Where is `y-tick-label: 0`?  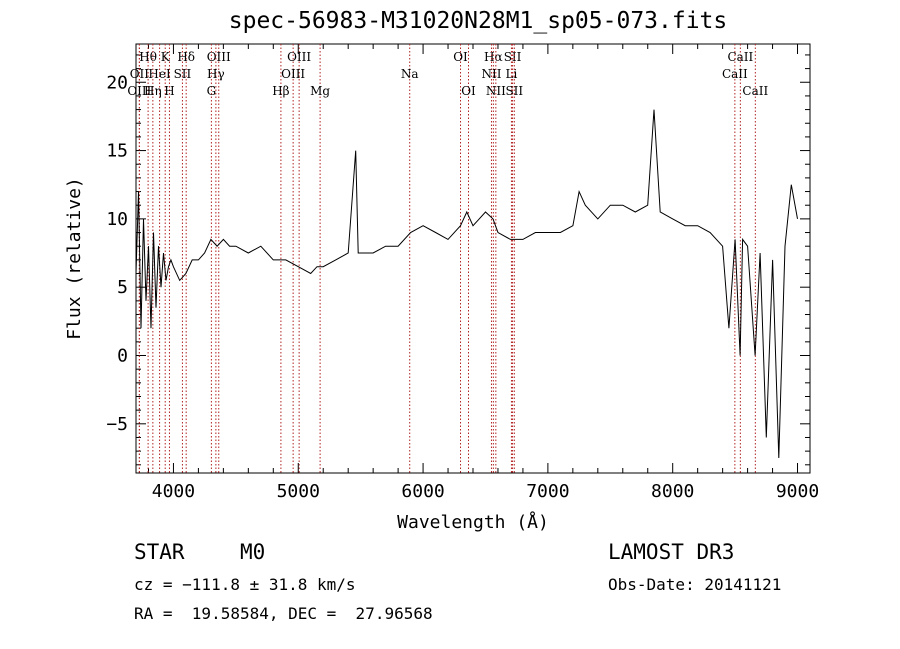 y-tick-label: 0 is located at coordinates (122, 356).